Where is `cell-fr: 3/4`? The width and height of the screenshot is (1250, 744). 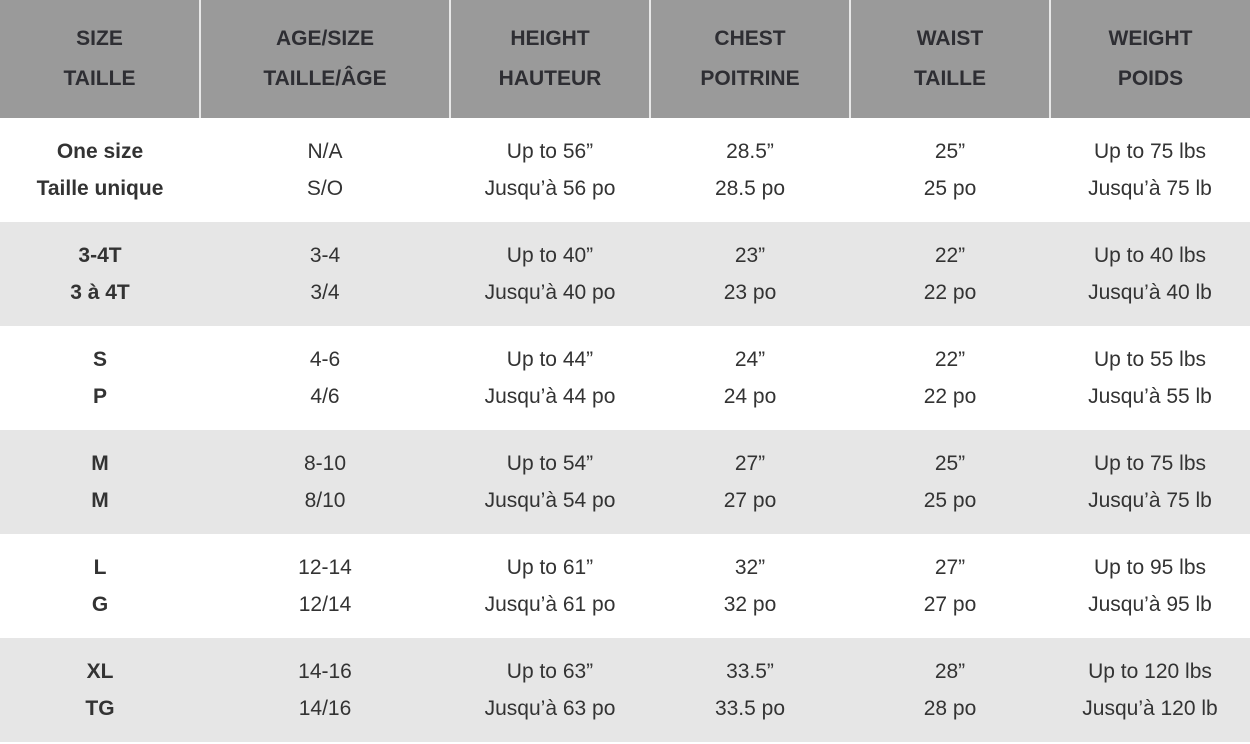 cell-fr: 3/4 is located at coordinates (325, 292).